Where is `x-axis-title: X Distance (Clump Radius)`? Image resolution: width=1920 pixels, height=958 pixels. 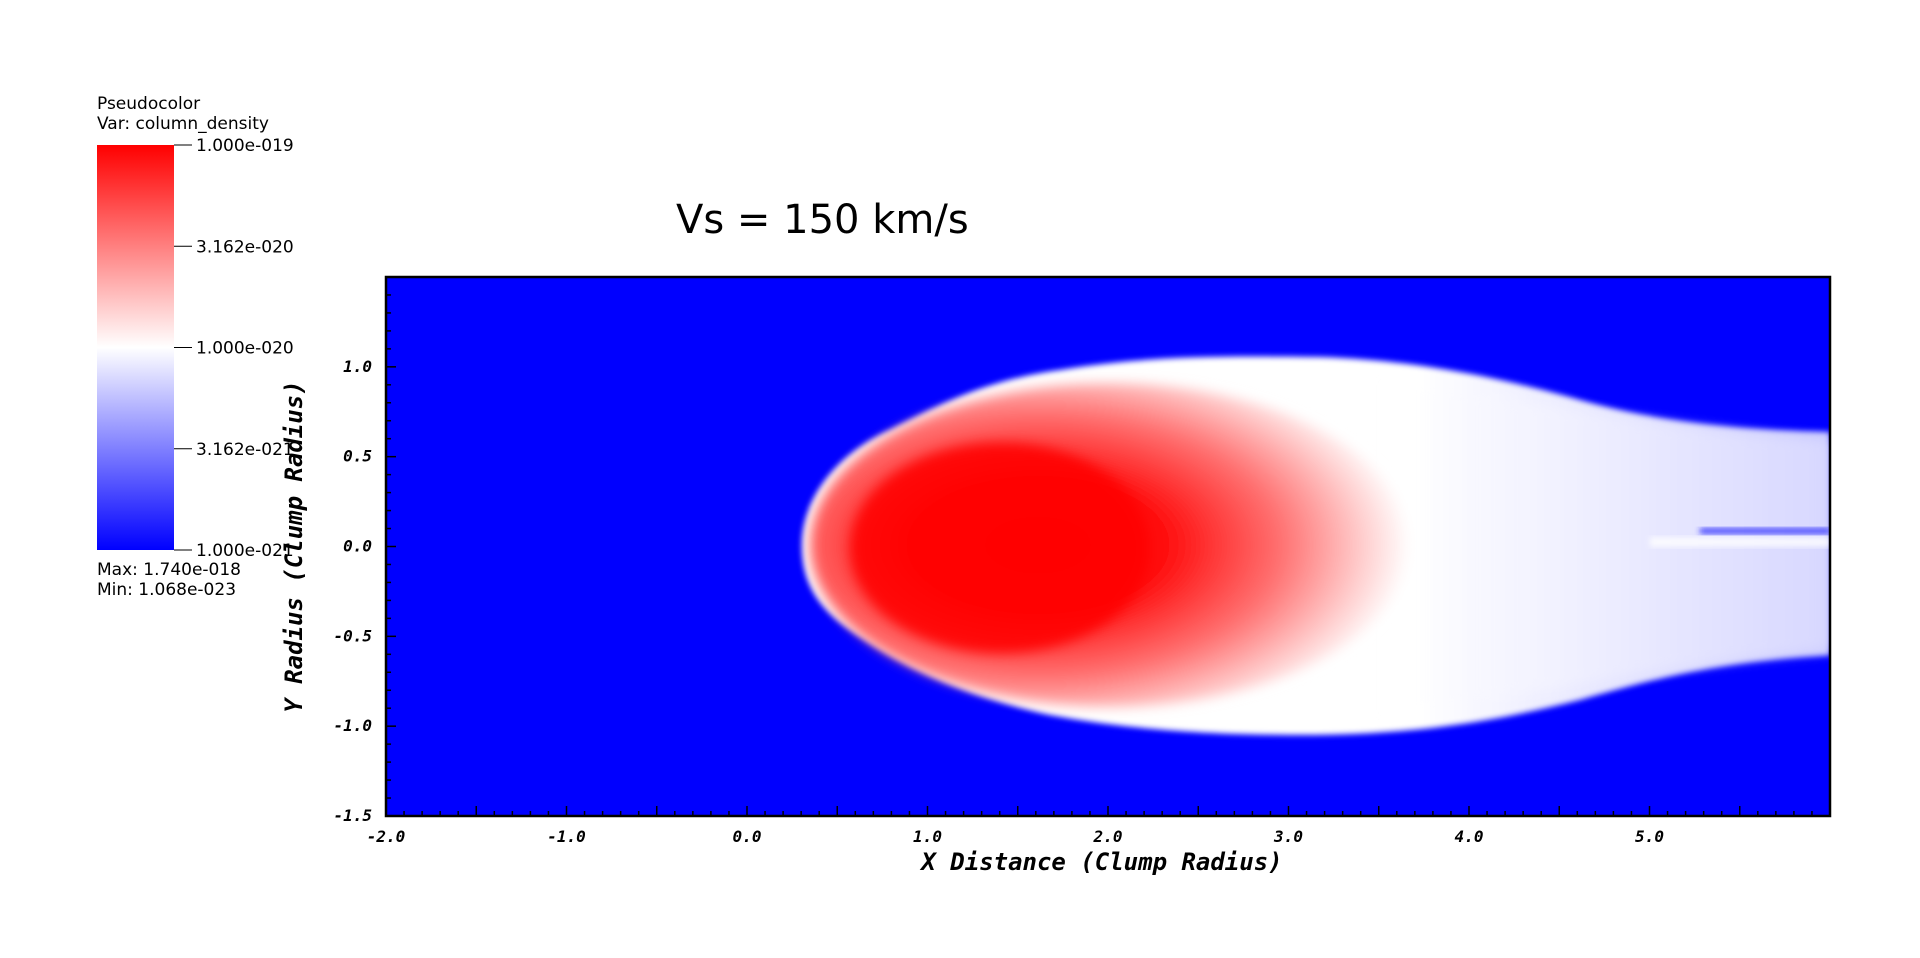
x-axis-title: X Distance (Clump Radius) is located at coordinates (1100, 862).